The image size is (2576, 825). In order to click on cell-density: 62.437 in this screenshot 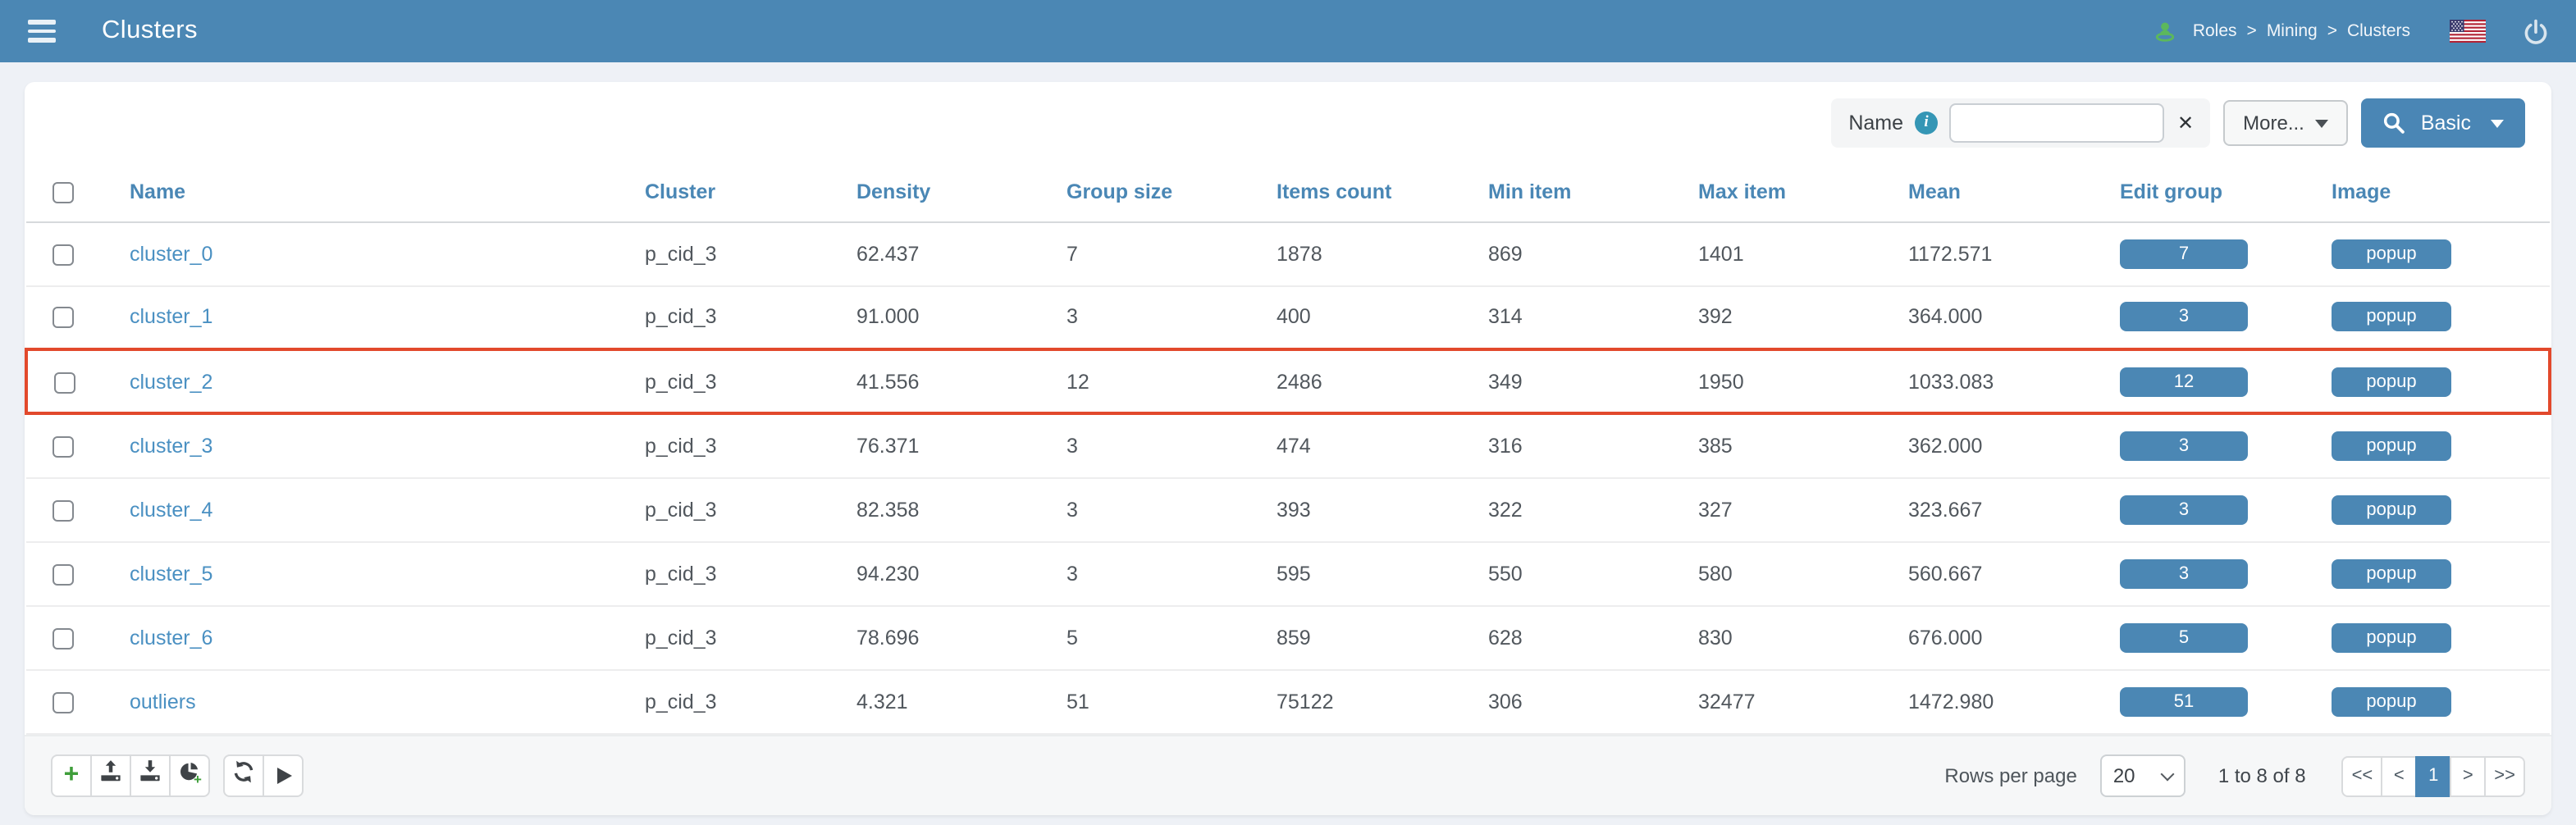, I will do `click(961, 253)`.